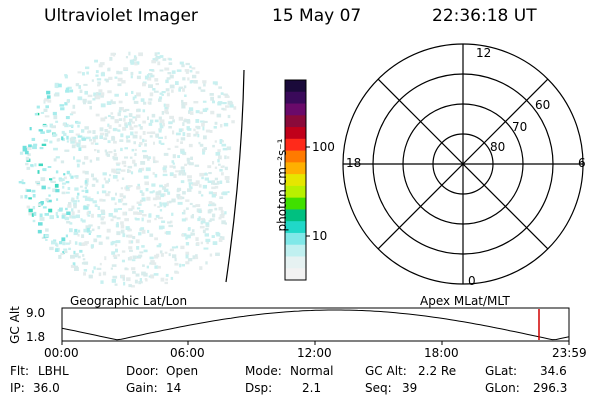  What do you see at coordinates (378, 388) in the screenshot?
I see `seq-label: Seq:` at bounding box center [378, 388].